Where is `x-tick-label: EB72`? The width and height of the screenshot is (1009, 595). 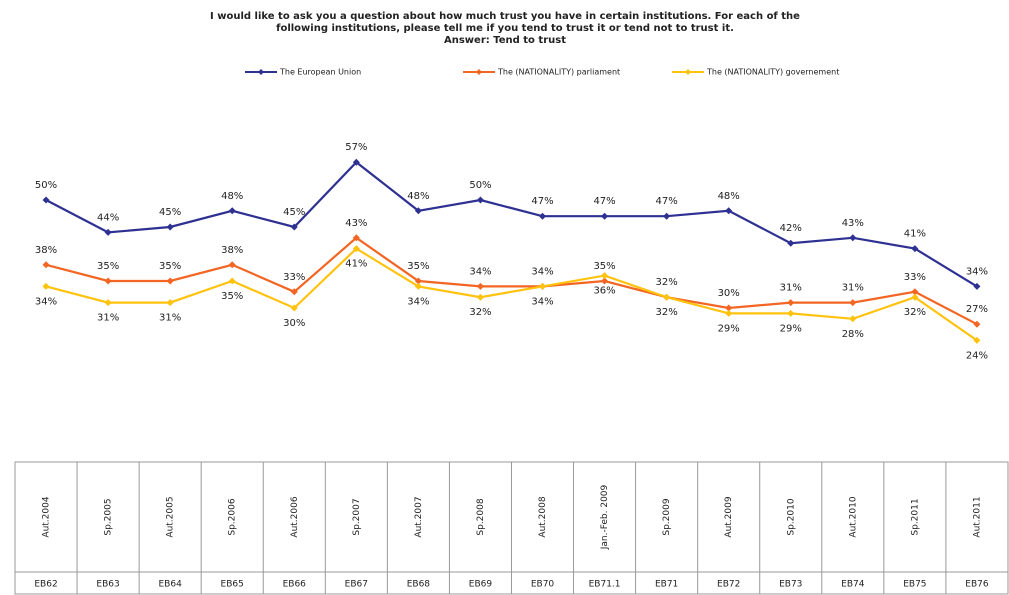 x-tick-label: EB72 is located at coordinates (728, 585).